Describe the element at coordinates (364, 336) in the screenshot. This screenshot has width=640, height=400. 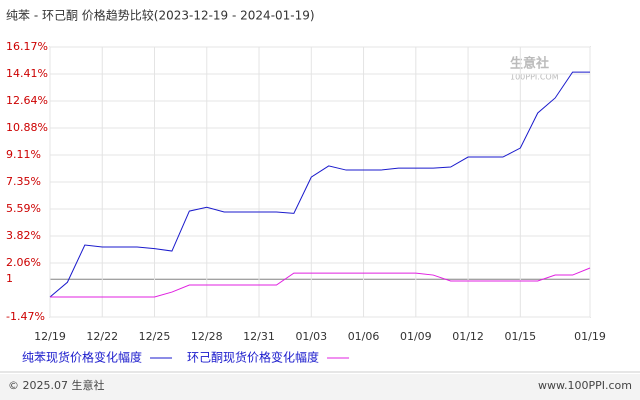
I see `x-tick-label: 01/06` at that location.